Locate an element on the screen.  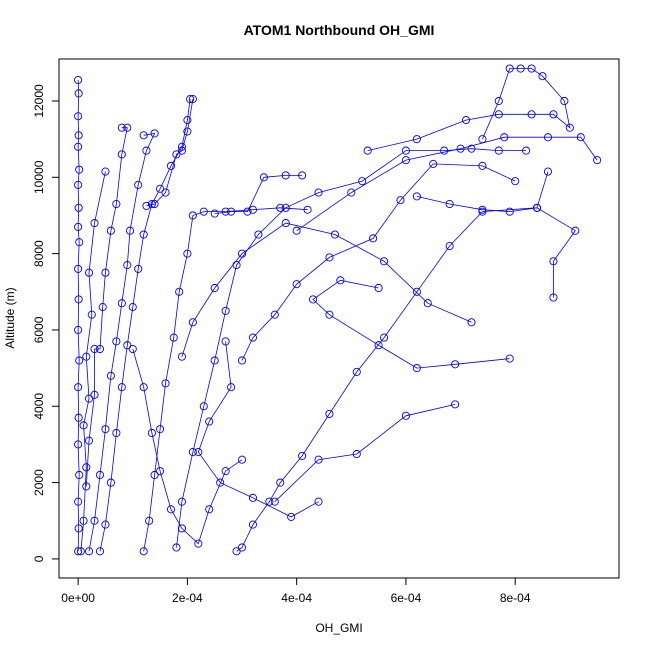
x-axis-label: OH_GMI is located at coordinates (338, 628).